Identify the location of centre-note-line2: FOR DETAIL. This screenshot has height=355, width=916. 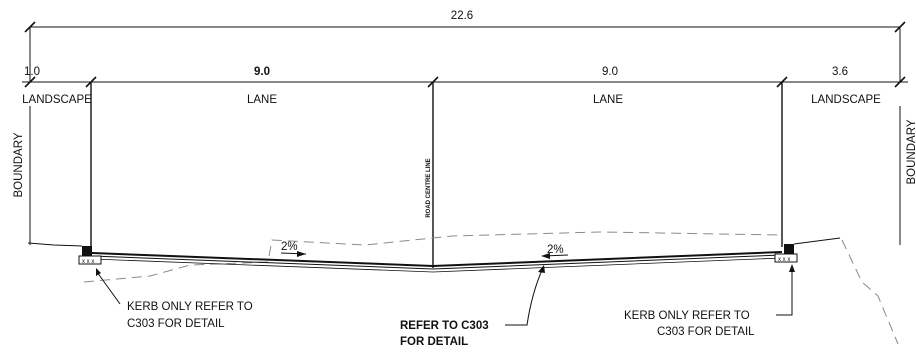
(434, 342).